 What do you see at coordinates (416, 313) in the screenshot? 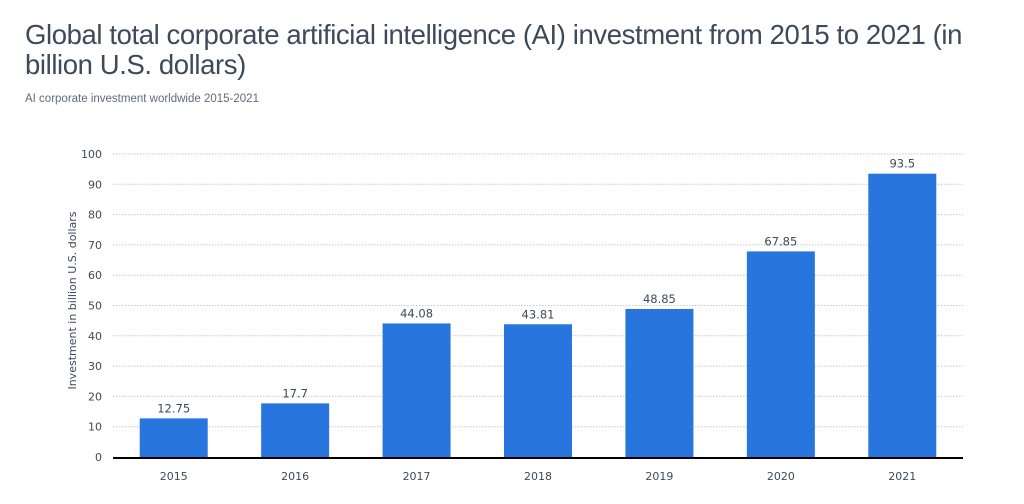
I see `data-label: 44.08` at bounding box center [416, 313].